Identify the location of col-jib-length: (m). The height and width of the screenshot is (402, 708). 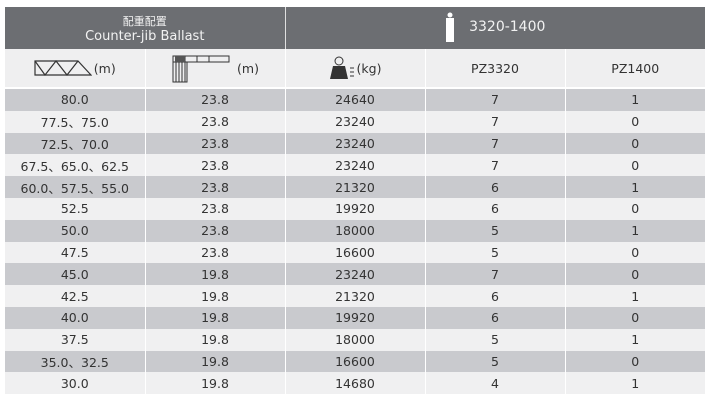
(75, 69).